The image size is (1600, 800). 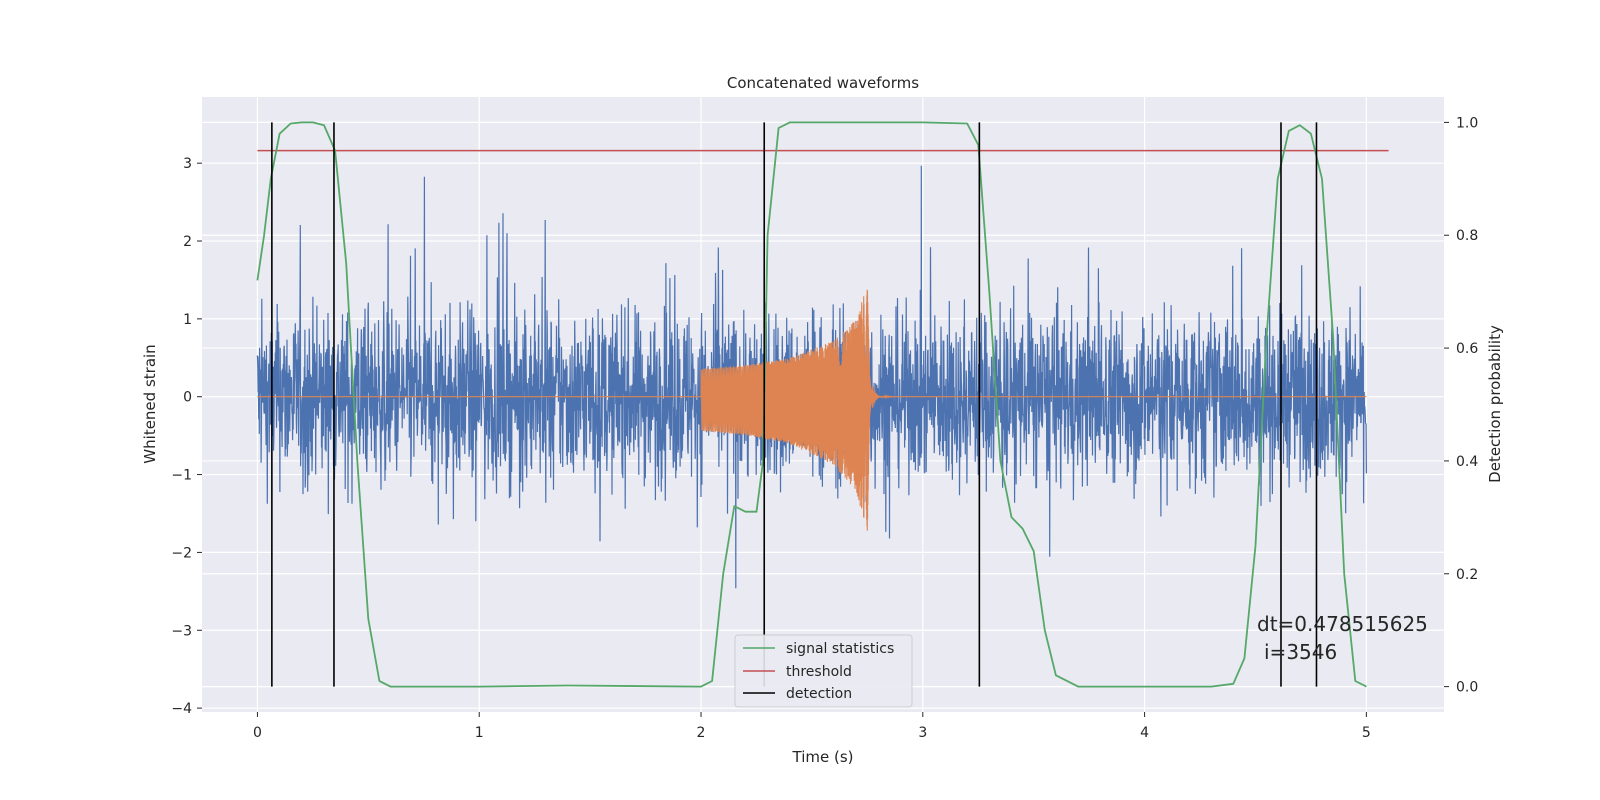 What do you see at coordinates (150, 403) in the screenshot?
I see `y-axis-label: Whitened strain` at bounding box center [150, 403].